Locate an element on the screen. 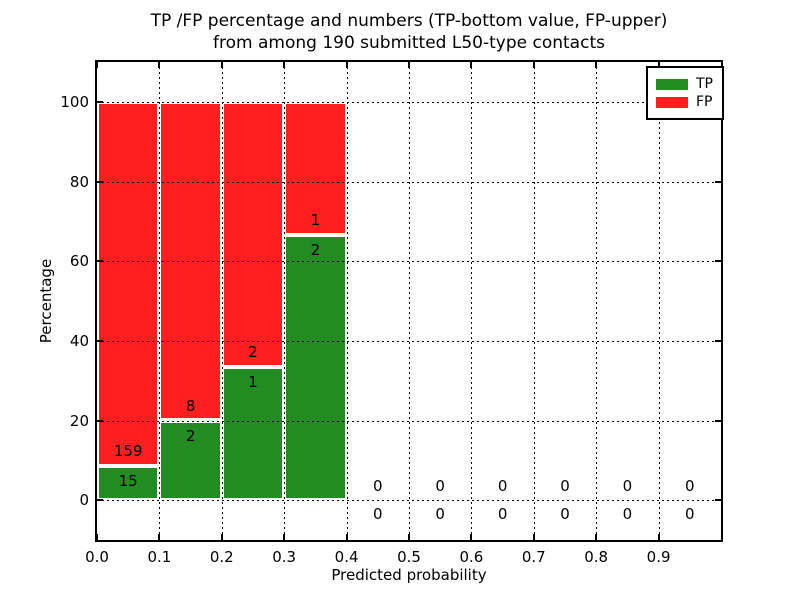 This screenshot has height=600, width=800. y-tick-label: 0 is located at coordinates (84, 500).